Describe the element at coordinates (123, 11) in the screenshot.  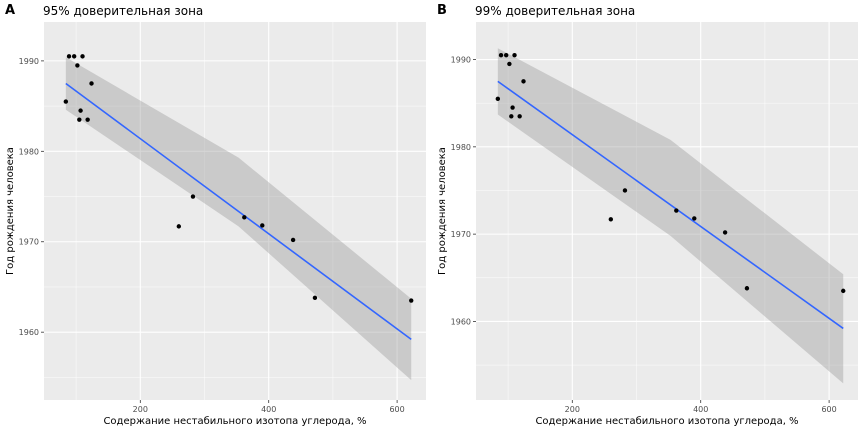
I see `panel-a-title: 95% доверительная зона` at that location.